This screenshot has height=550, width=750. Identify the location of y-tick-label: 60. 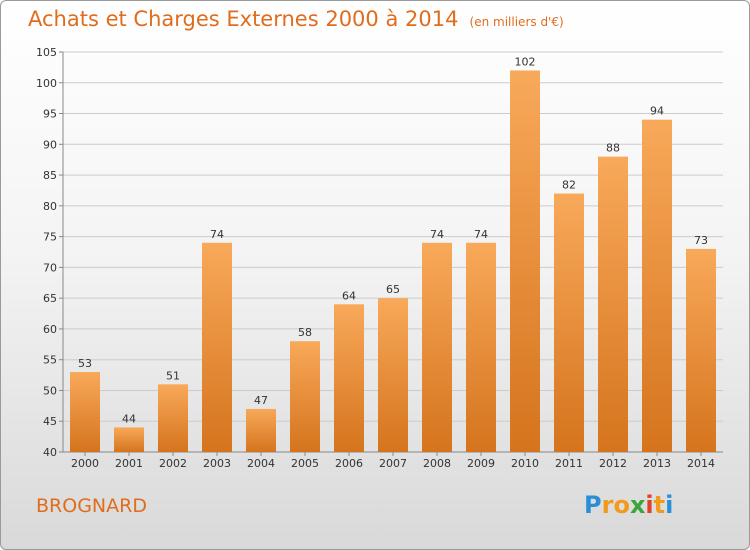
(50, 329).